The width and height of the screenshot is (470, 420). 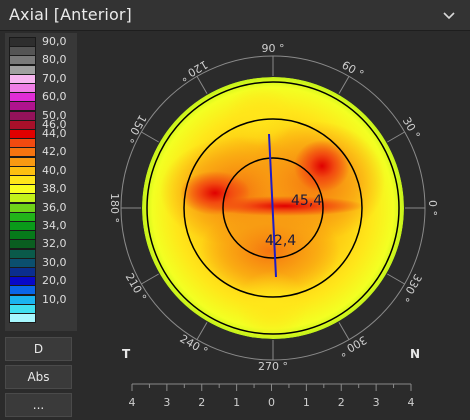 I want to click on legend-label: 20,0, so click(x=54, y=281).